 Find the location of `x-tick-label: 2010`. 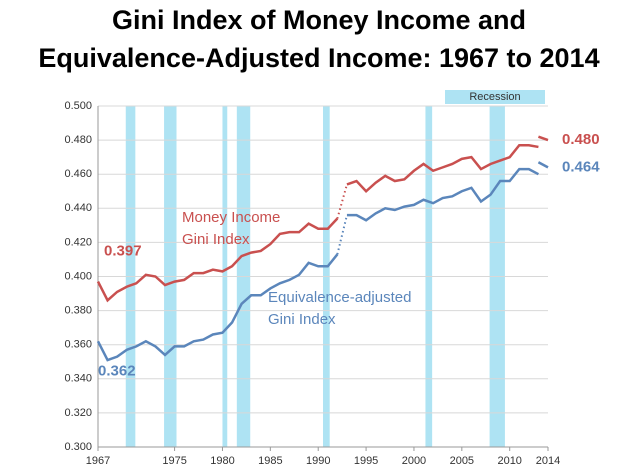

x-tick-label: 2010 is located at coordinates (509, 461).